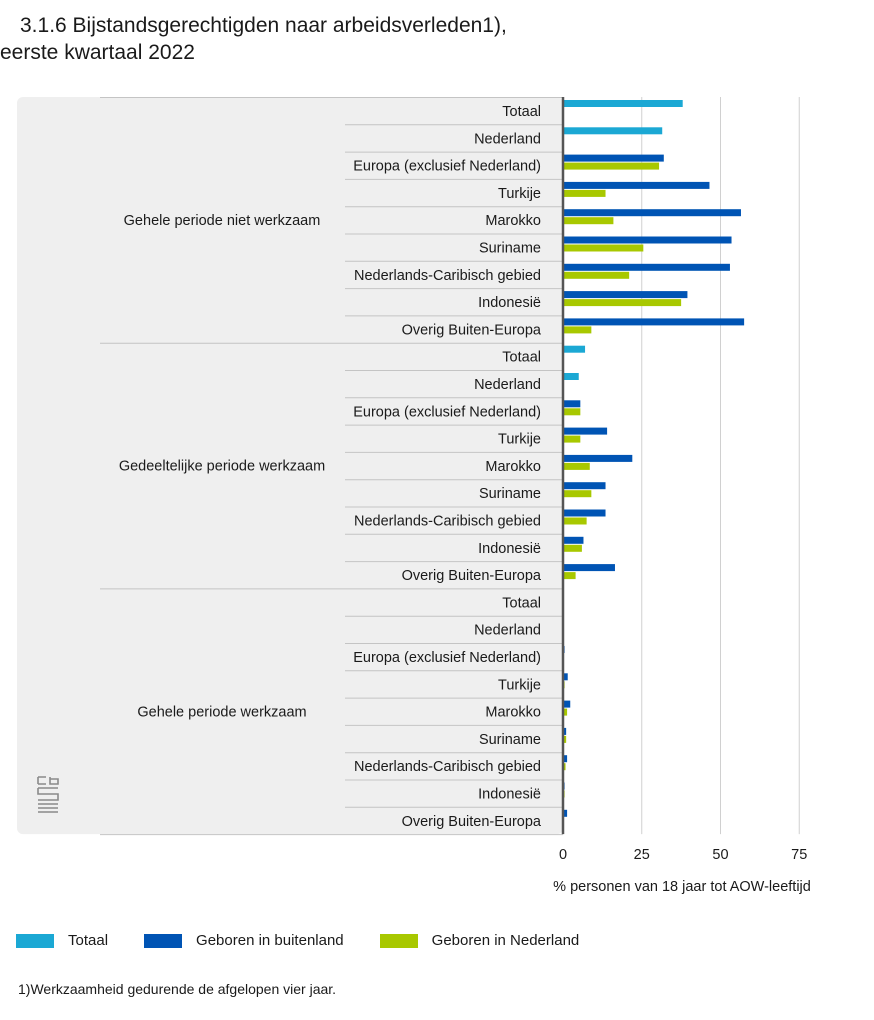 This screenshot has width=874, height=1020. What do you see at coordinates (222, 467) in the screenshot?
I see `group-label: Gedeeltelijke periode werkzaam` at bounding box center [222, 467].